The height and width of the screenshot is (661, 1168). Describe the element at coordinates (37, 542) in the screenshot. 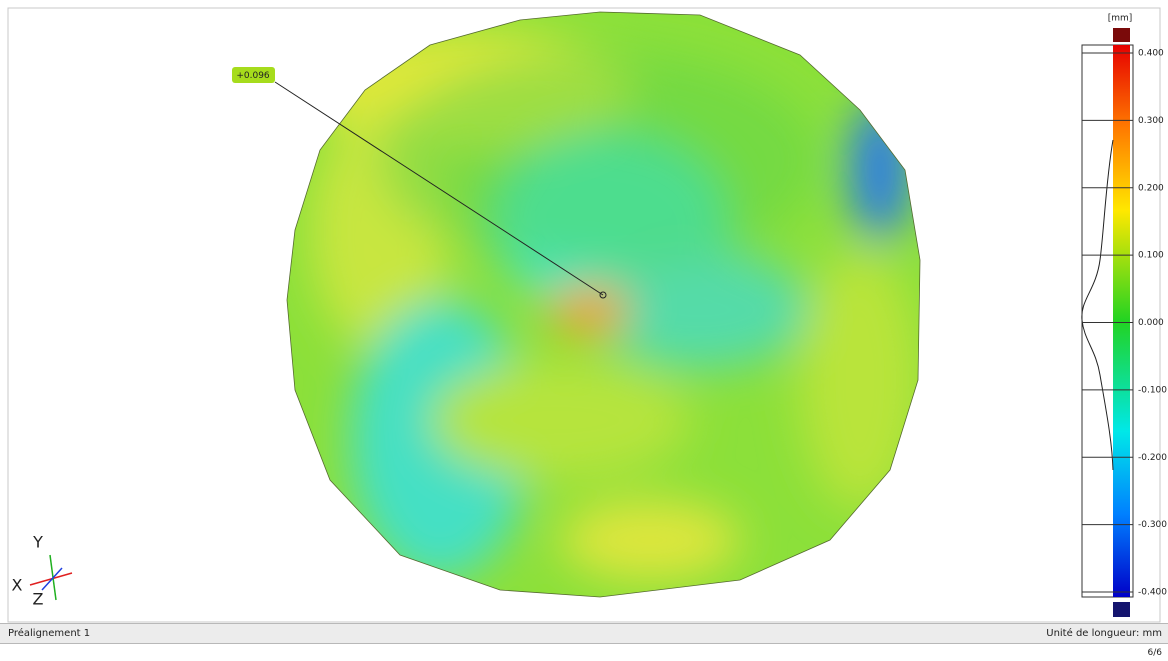

I see `axis-y-label: Y` at that location.